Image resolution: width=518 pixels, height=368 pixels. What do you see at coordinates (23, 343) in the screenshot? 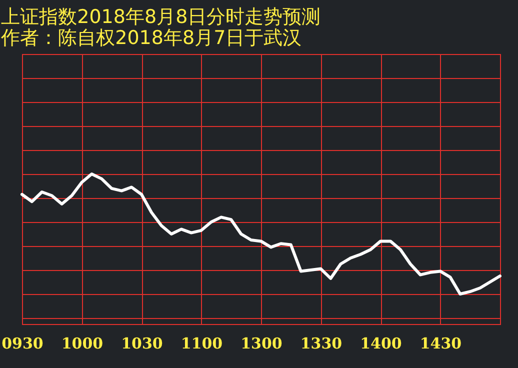
I see `x-tick-label: 0930` at bounding box center [23, 343].